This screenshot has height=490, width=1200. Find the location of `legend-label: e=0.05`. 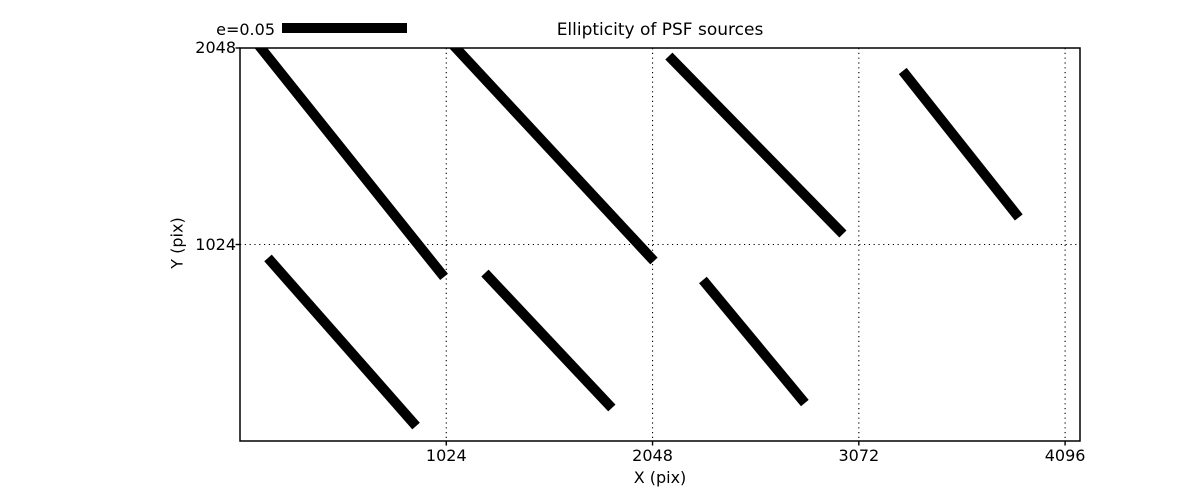

legend-label: e=0.05 is located at coordinates (245, 29).